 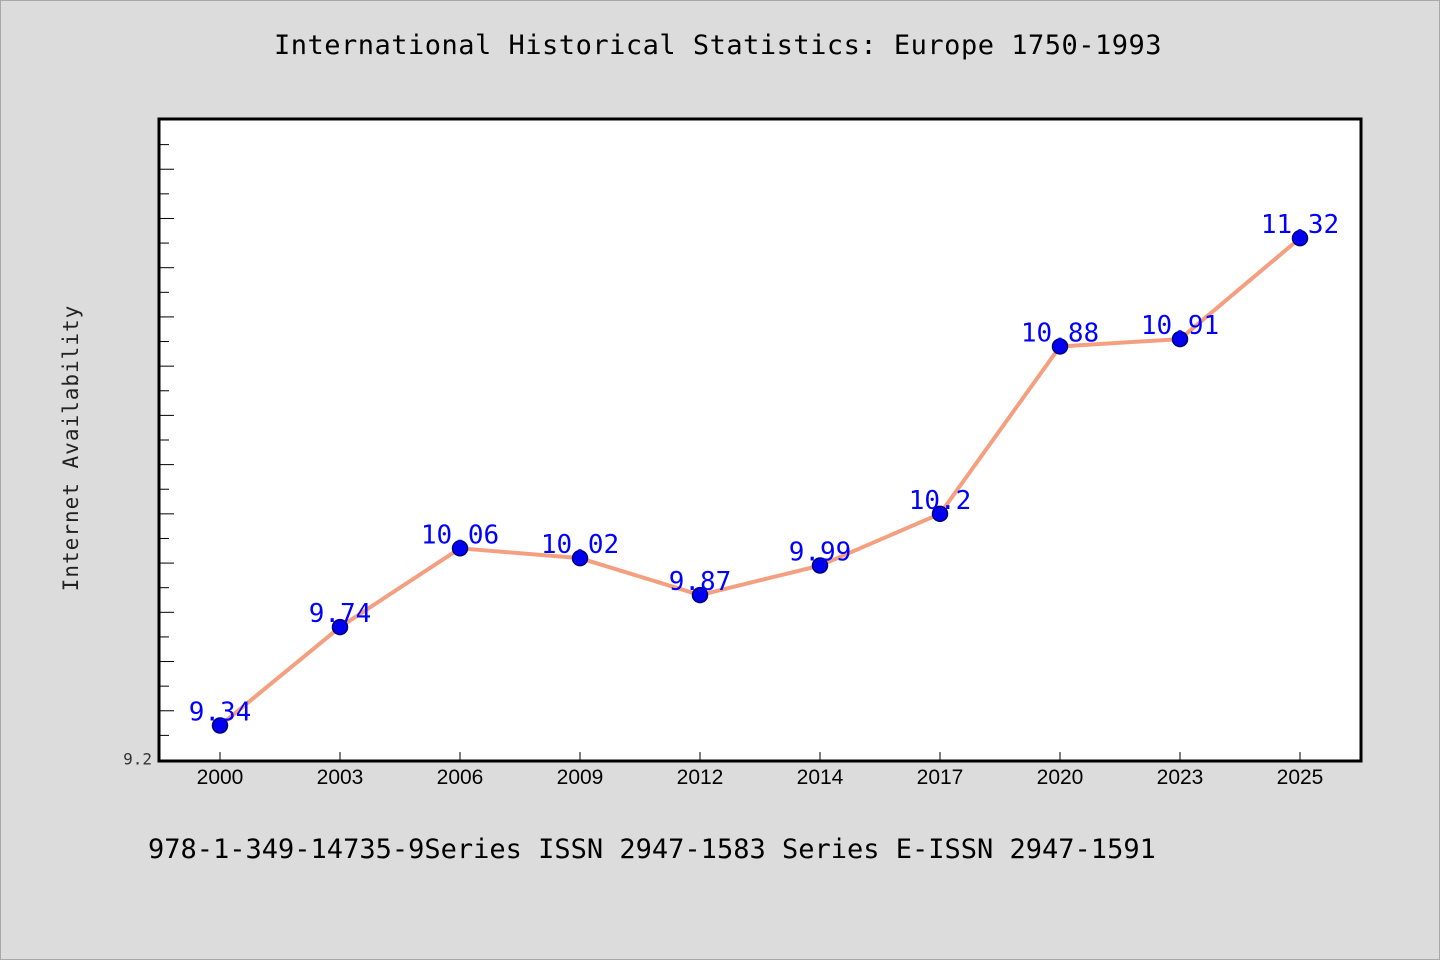 I want to click on x-tick-label: 2012, so click(x=700, y=777).